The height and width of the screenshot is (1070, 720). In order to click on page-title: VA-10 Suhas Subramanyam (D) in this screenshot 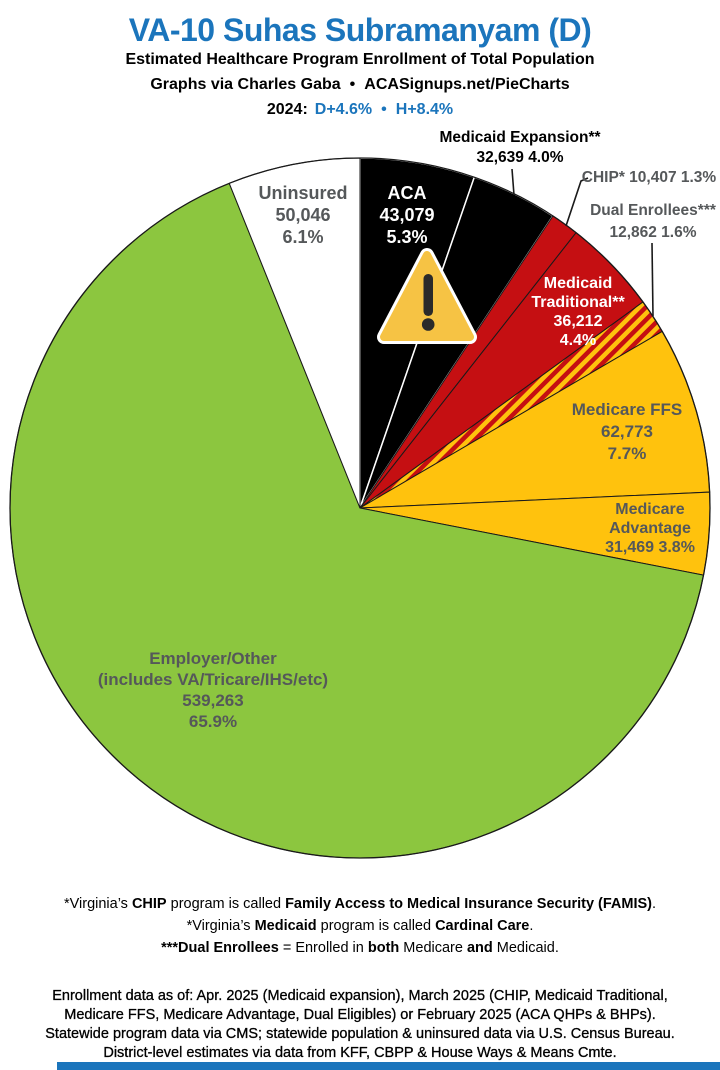, I will do `click(360, 30)`.